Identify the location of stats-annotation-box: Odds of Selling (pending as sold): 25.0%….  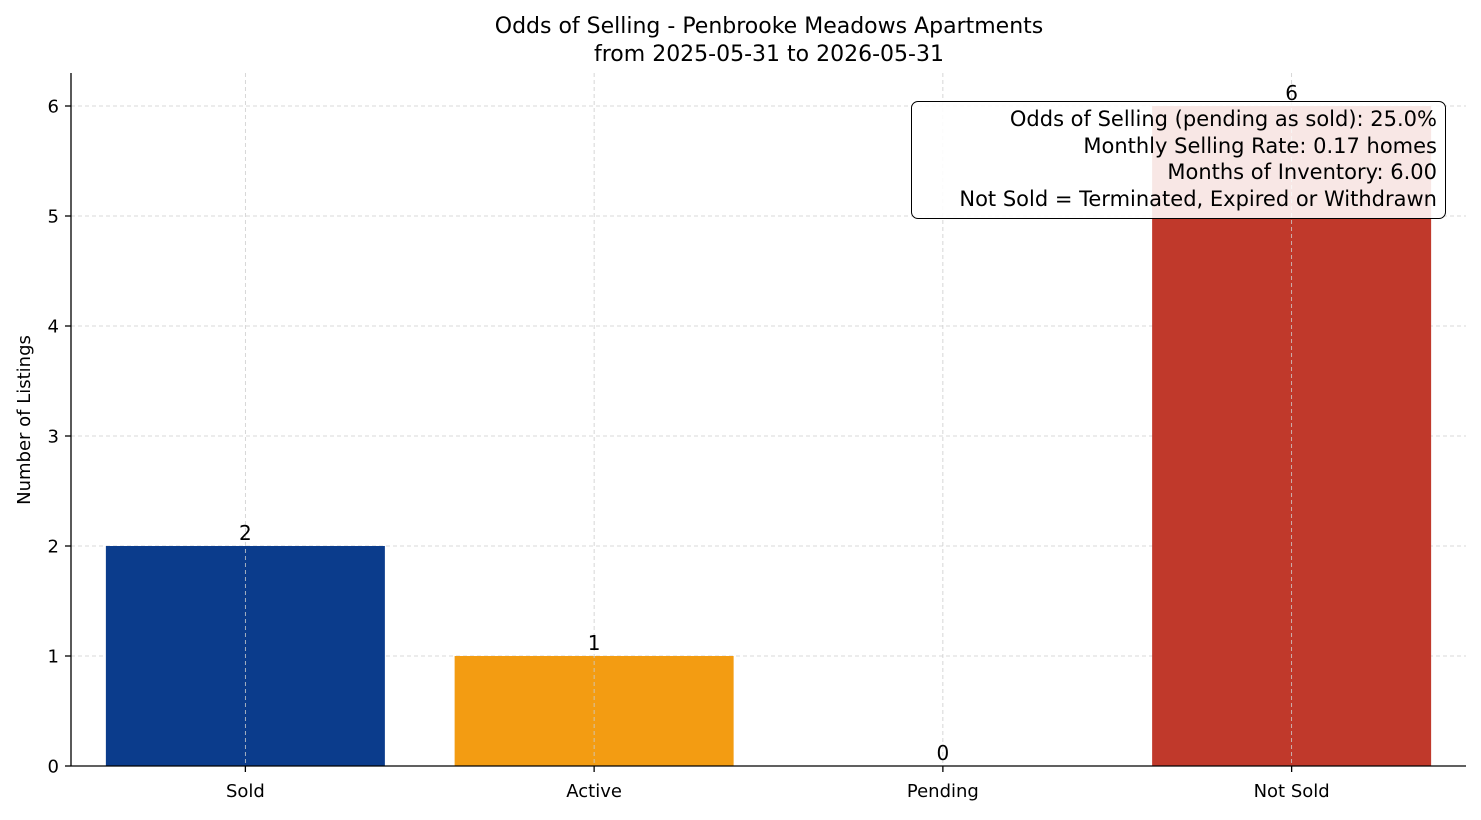
(1178, 160).